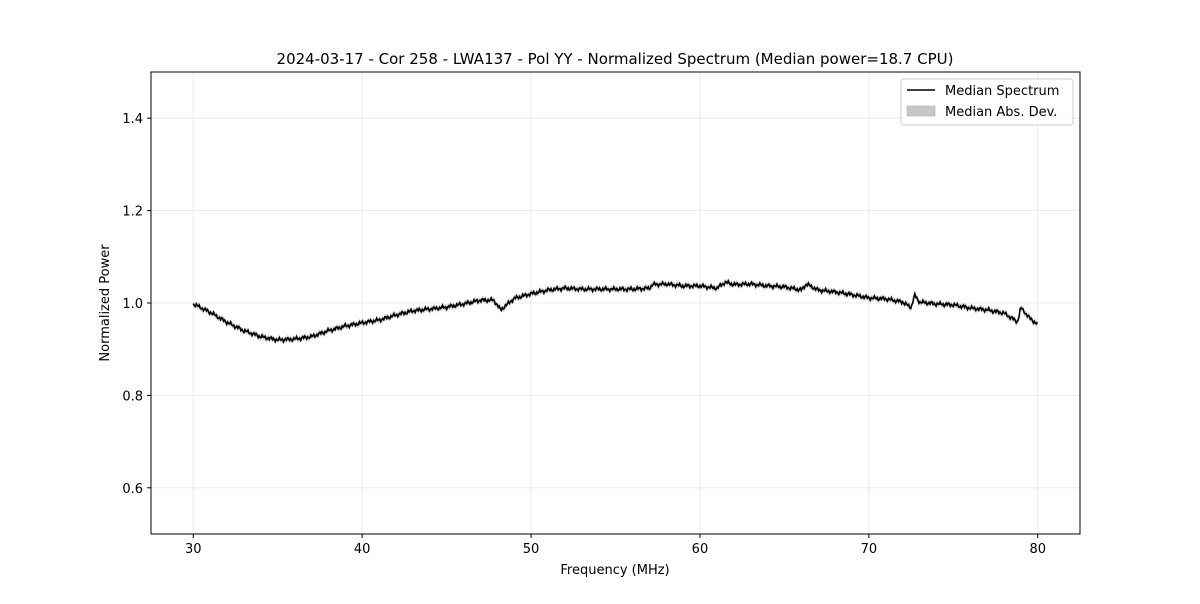  I want to click on y-tick-label: 0.6, so click(132, 489).